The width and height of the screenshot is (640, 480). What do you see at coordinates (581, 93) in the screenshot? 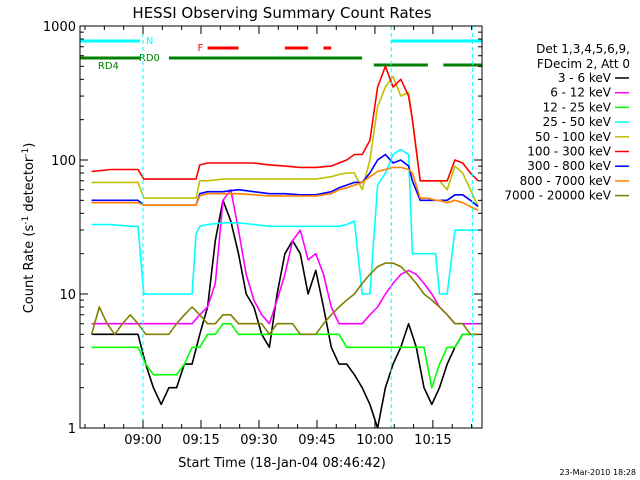
I see `legend-label-1: 6 - 12 keV` at bounding box center [581, 93].